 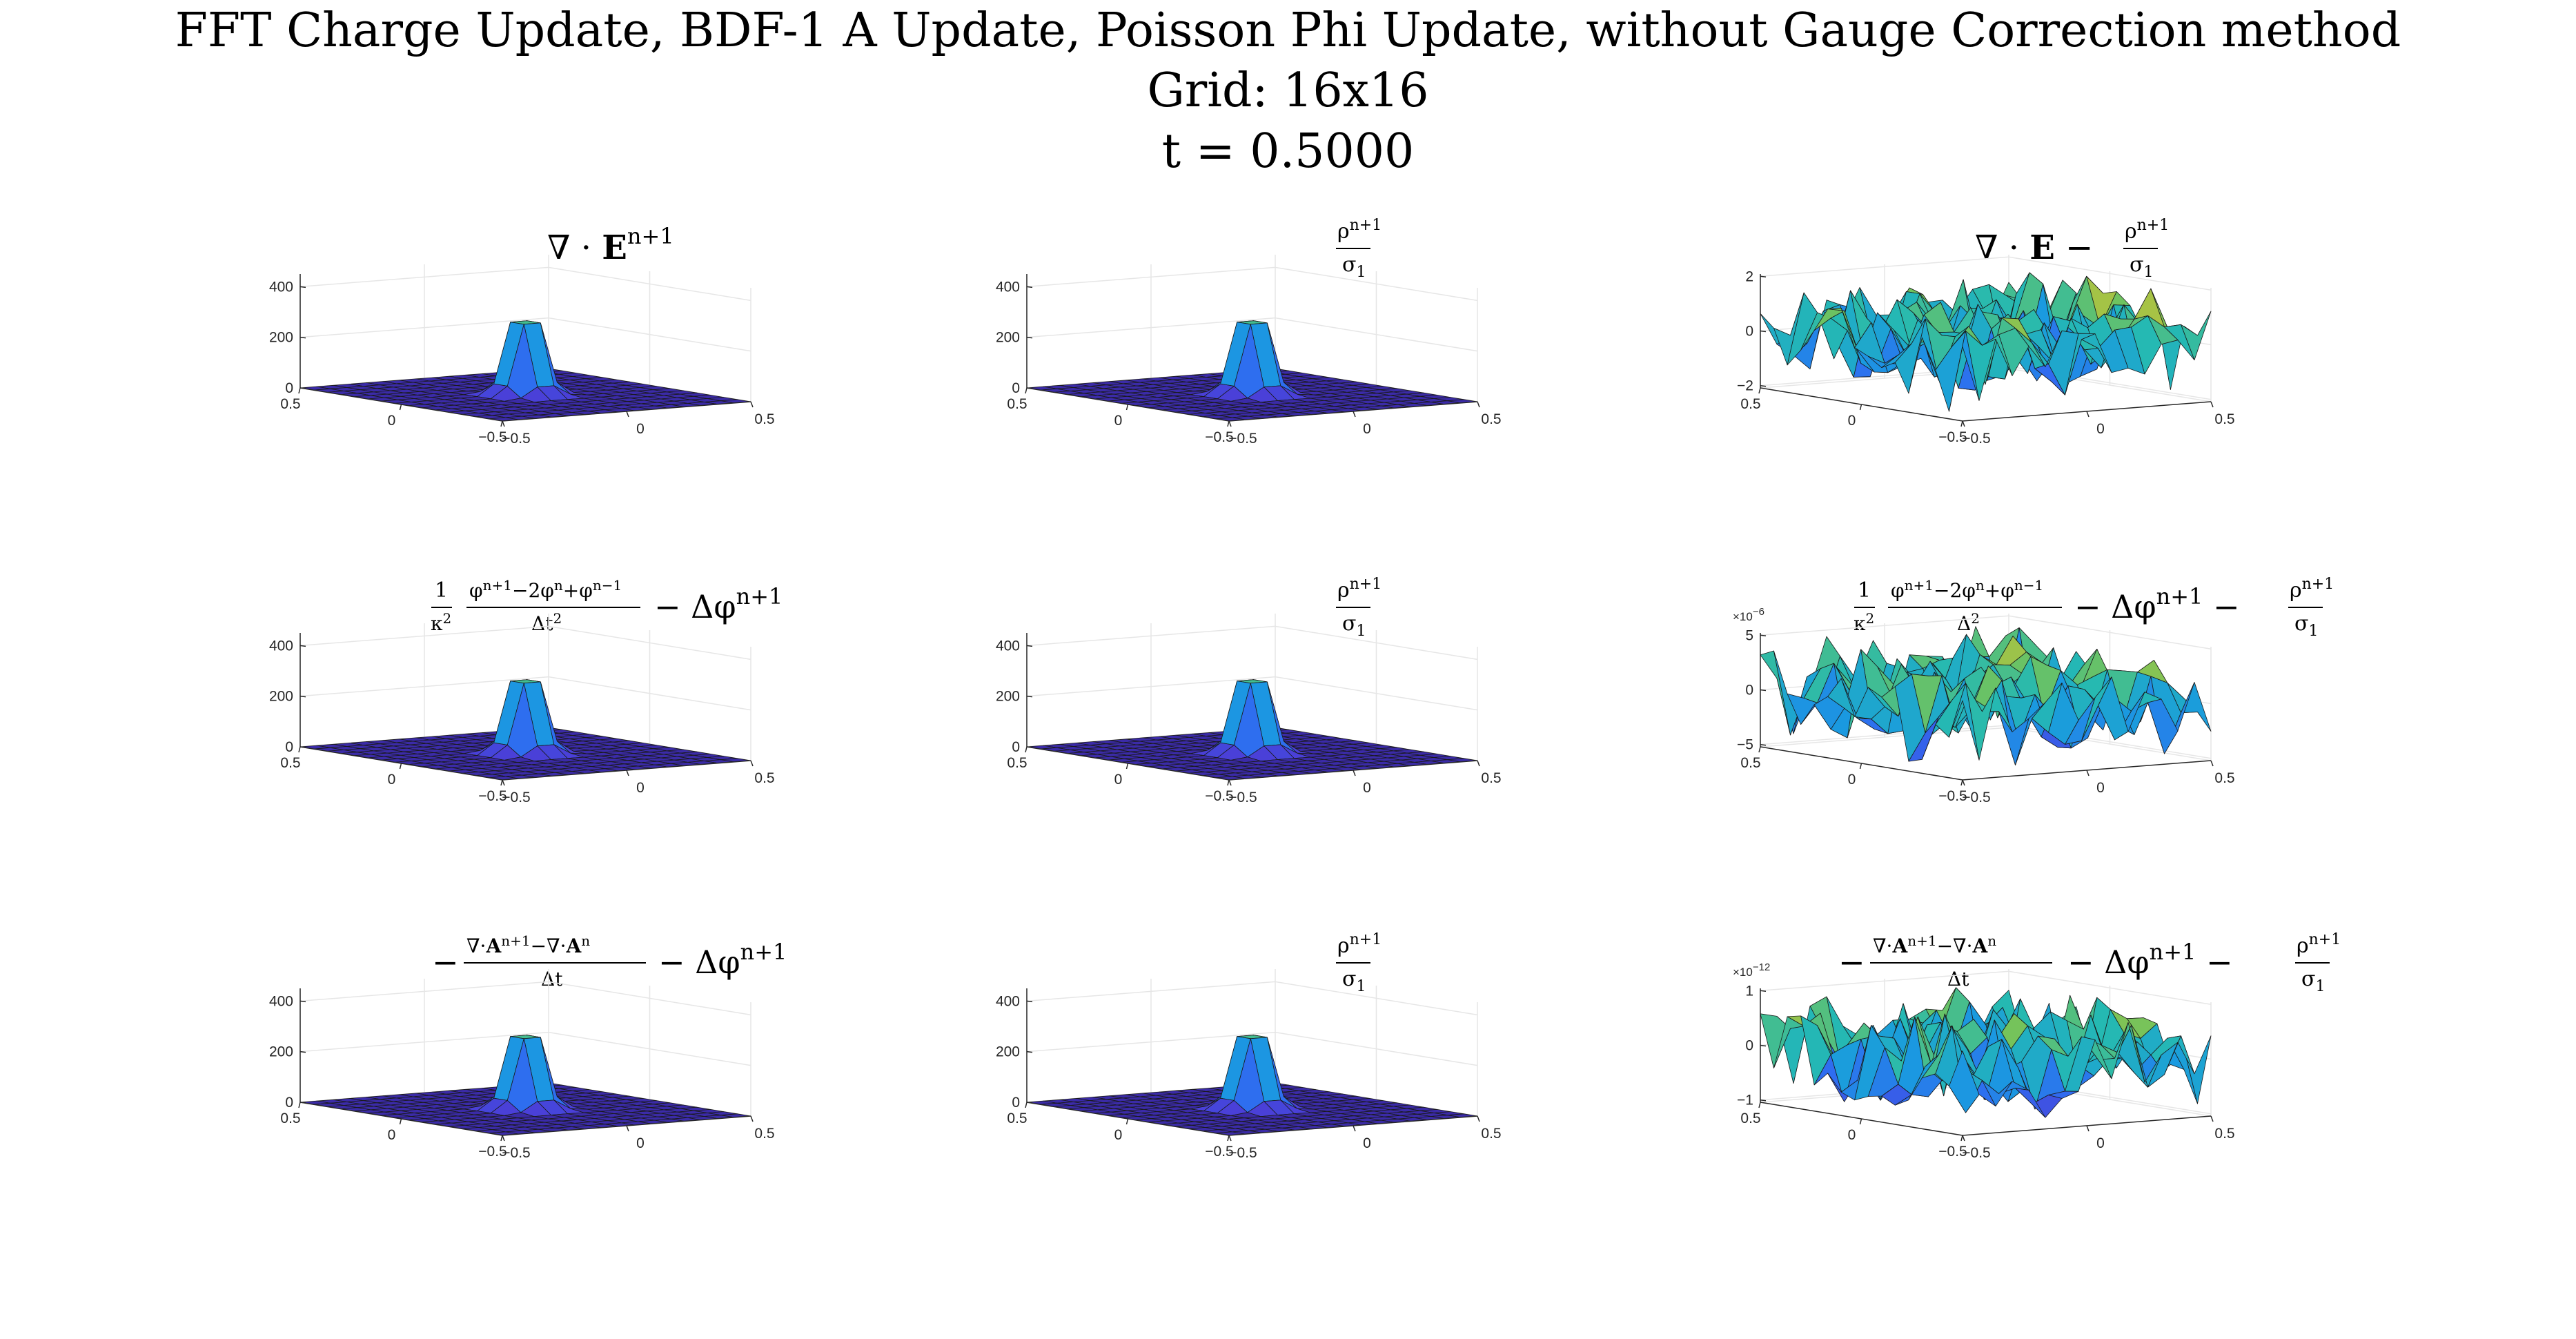 I want to click on svg-text: 1, so click(x=1864, y=590).